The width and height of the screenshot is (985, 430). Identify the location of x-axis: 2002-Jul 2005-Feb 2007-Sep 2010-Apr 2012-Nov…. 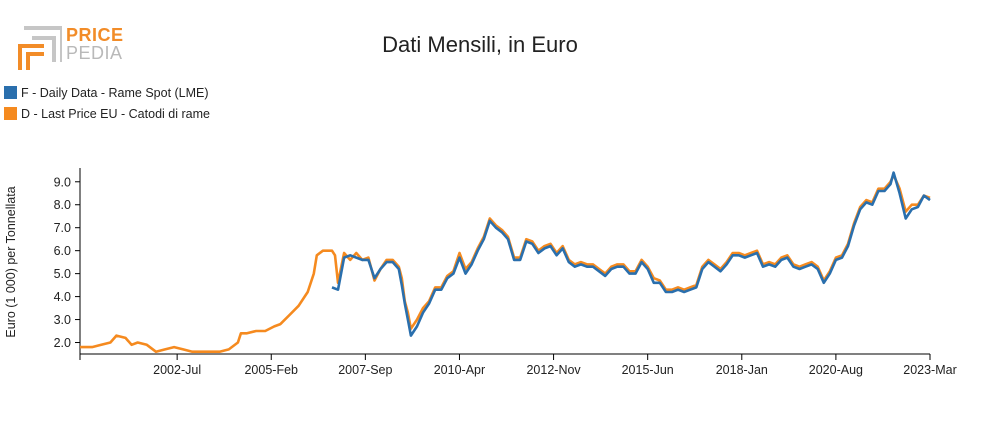
(518, 365).